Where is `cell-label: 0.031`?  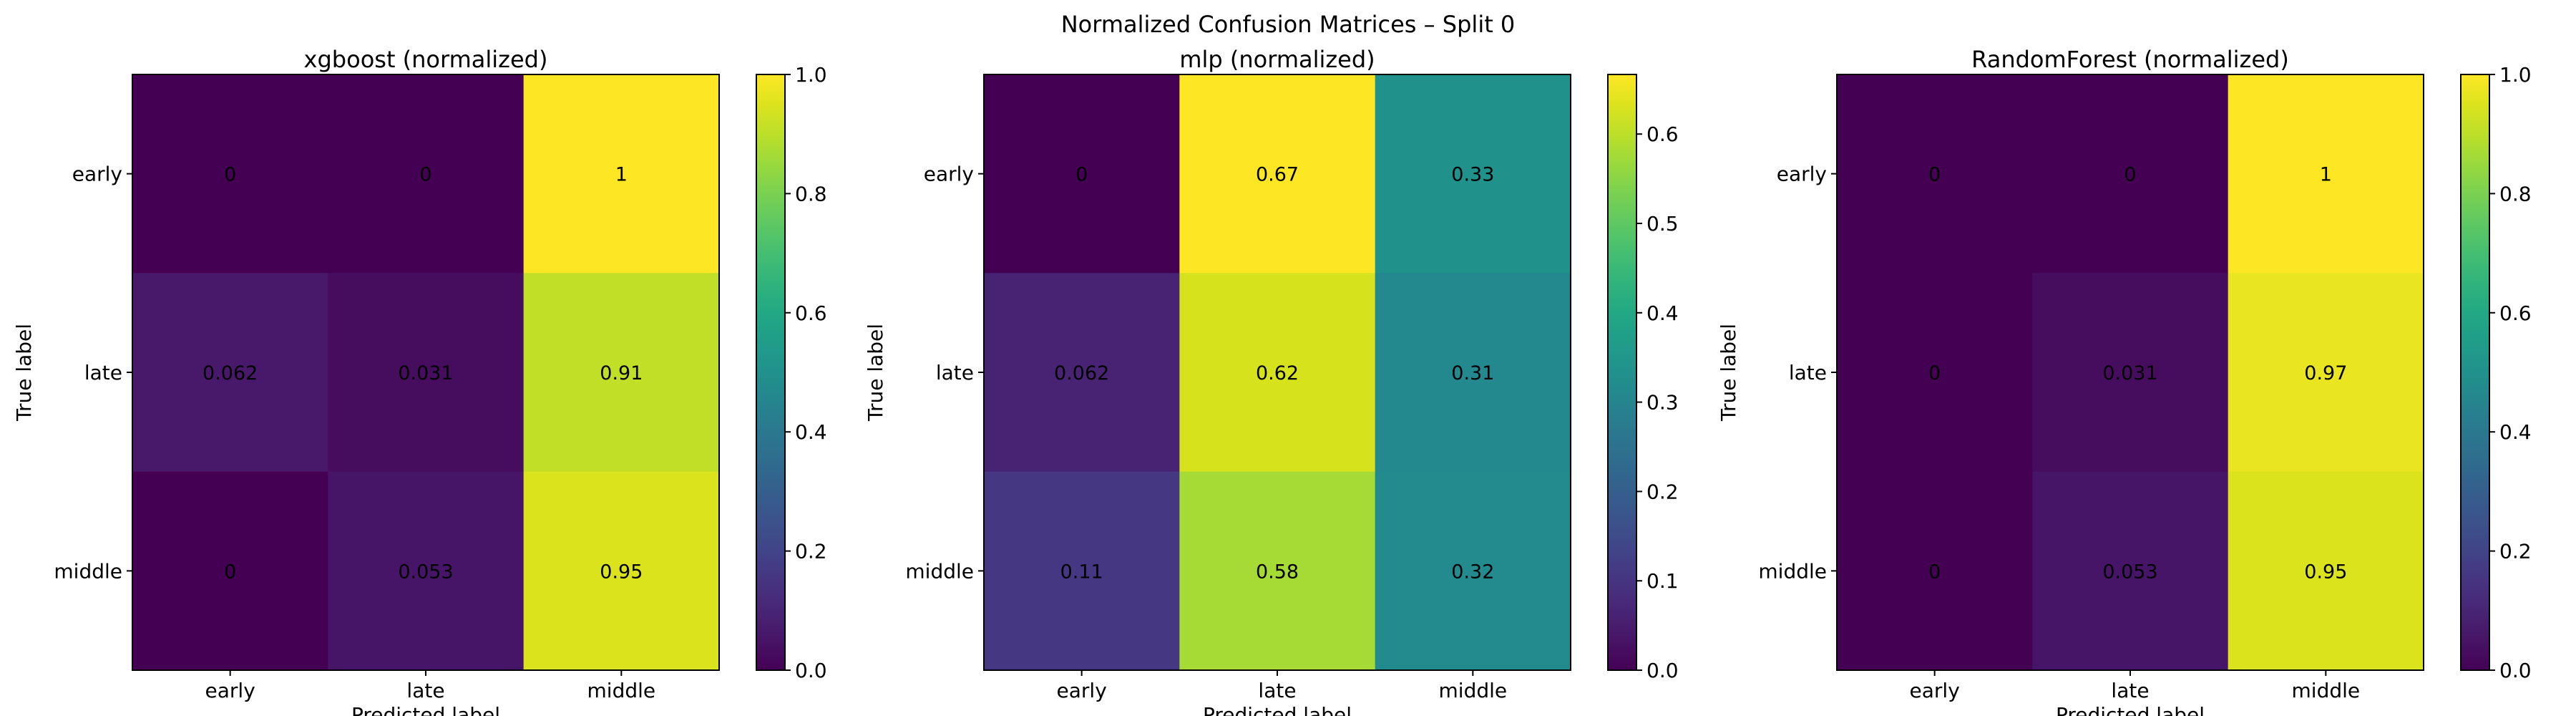 cell-label: 0.031 is located at coordinates (425, 373).